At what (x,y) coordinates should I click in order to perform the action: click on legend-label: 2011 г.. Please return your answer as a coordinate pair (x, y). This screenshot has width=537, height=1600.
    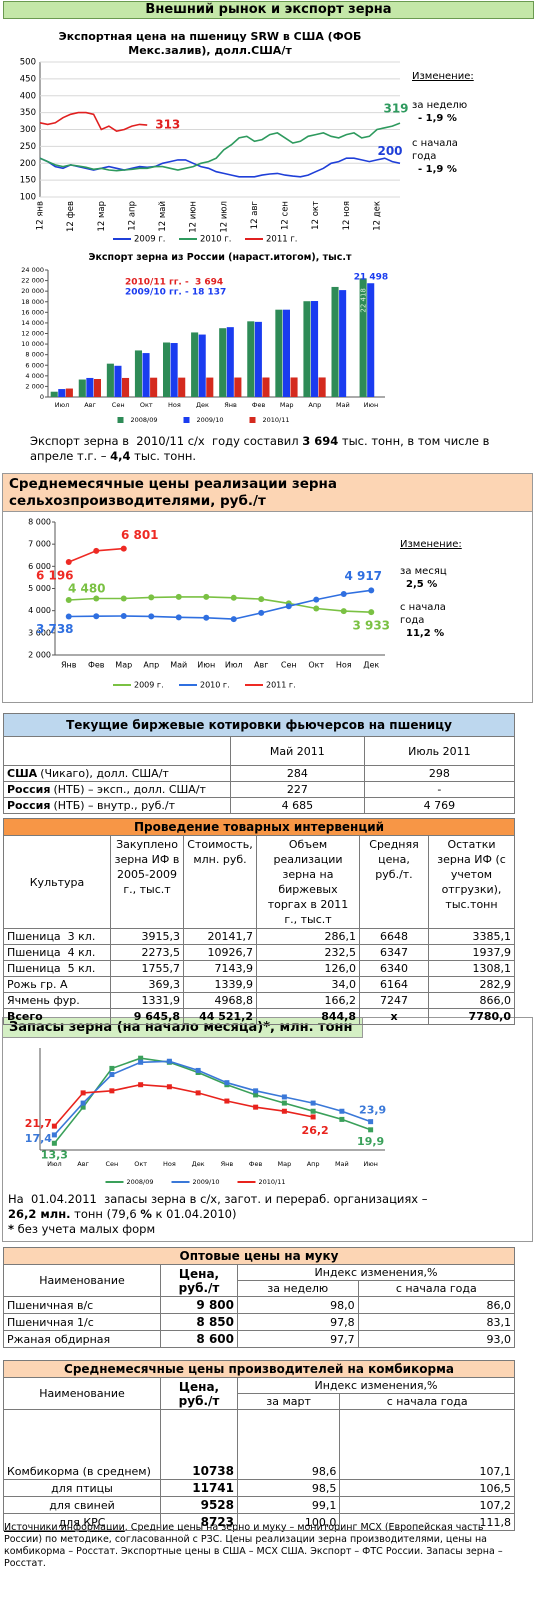
    Looking at the image, I should click on (282, 240).